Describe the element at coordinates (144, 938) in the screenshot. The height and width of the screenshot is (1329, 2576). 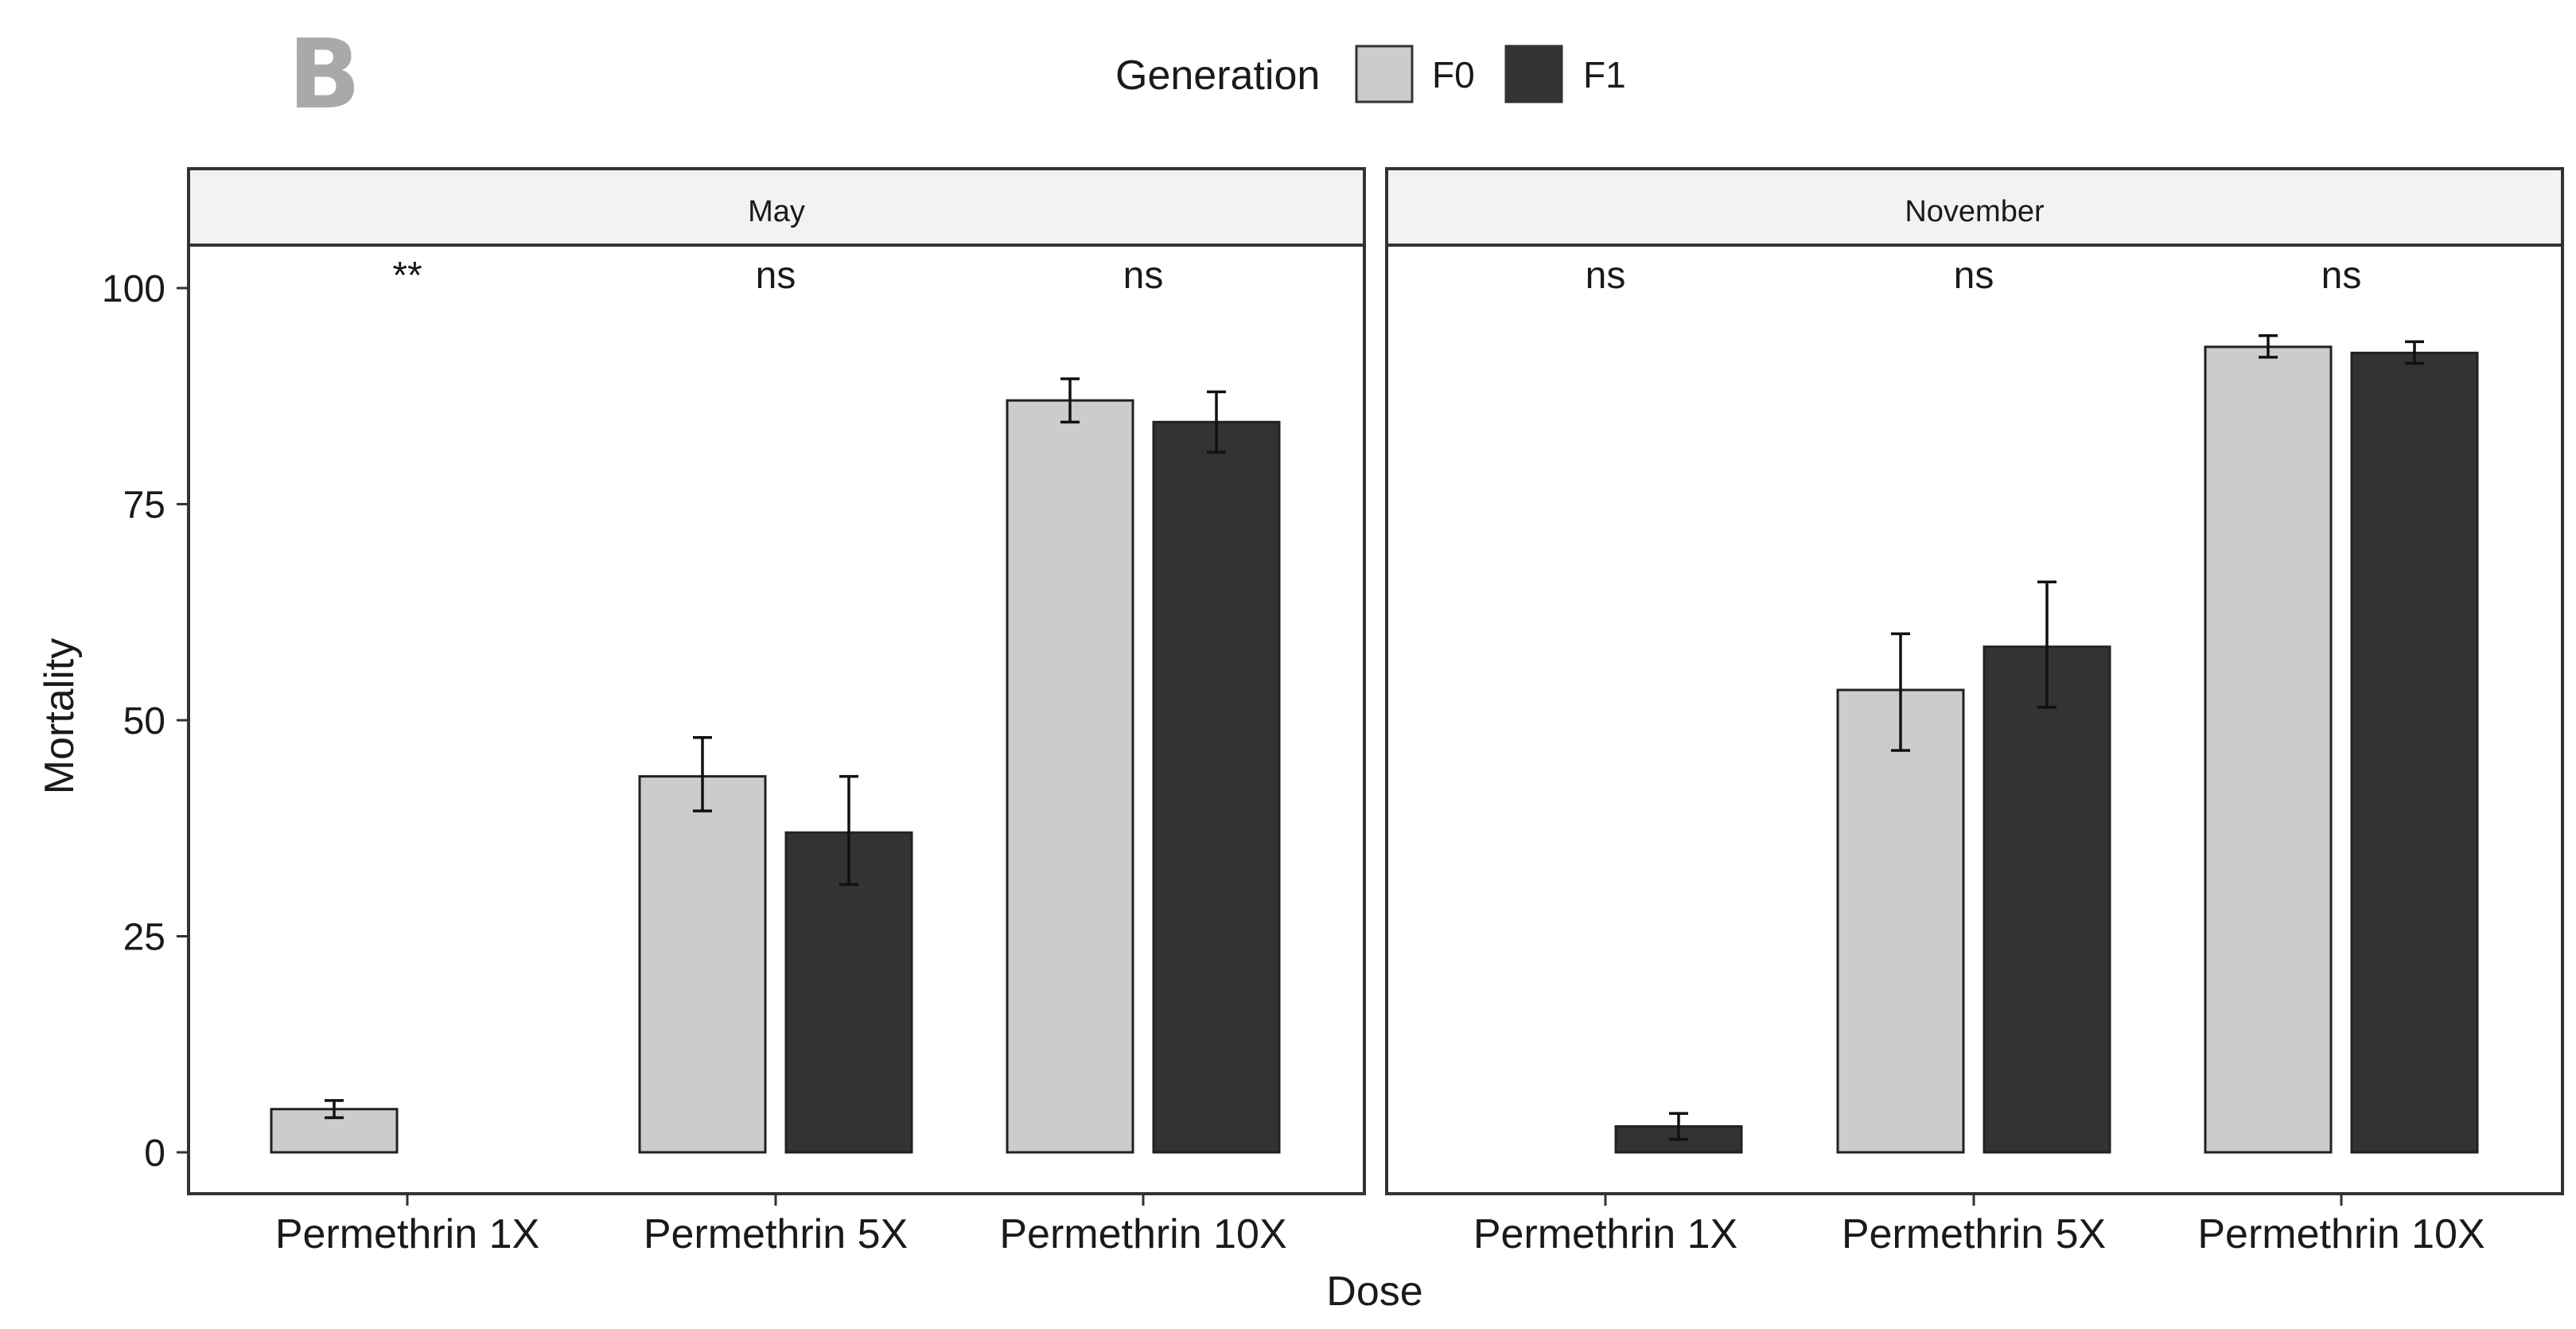
I see `y-tick-label: 25` at that location.